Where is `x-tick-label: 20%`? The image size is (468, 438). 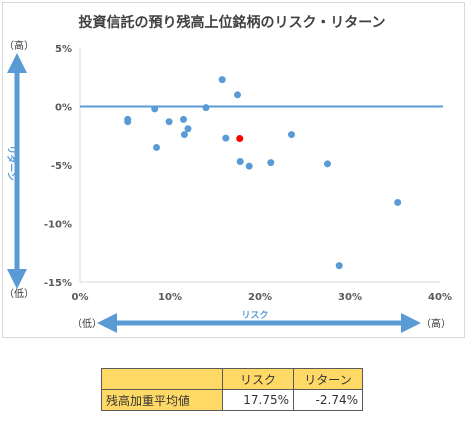 x-tick-label: 20% is located at coordinates (260, 297).